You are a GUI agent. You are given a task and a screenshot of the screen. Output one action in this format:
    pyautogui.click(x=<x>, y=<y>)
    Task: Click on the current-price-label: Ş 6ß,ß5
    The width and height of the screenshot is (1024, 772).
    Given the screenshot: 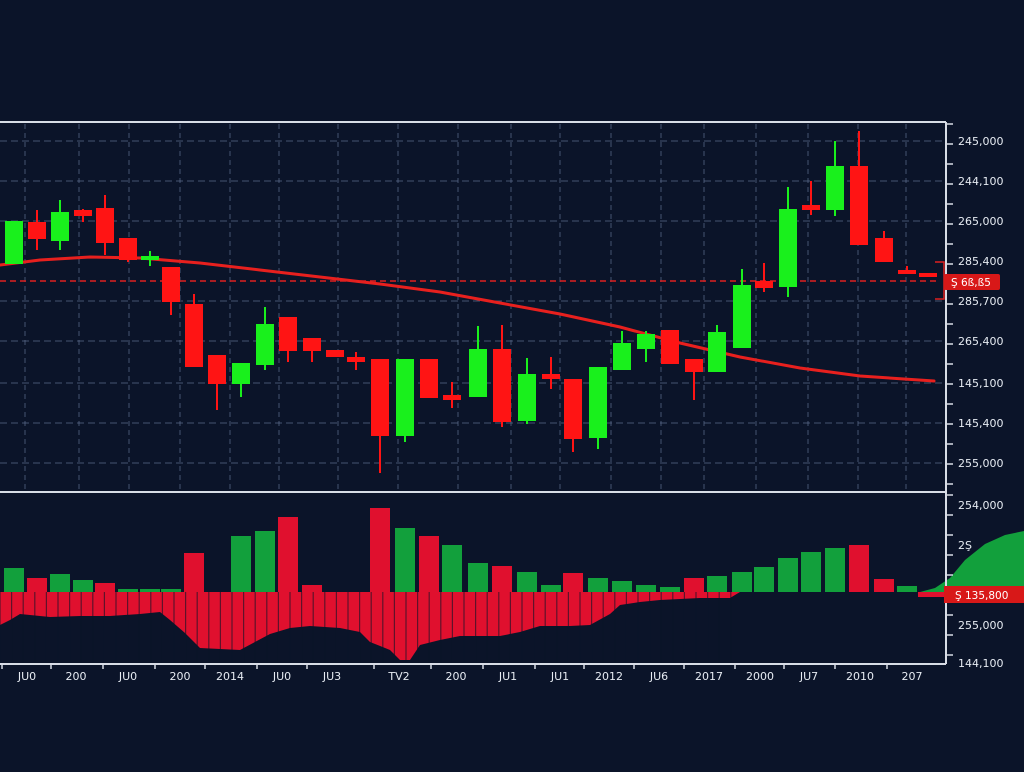 What is the action you would take?
    pyautogui.click(x=971, y=283)
    